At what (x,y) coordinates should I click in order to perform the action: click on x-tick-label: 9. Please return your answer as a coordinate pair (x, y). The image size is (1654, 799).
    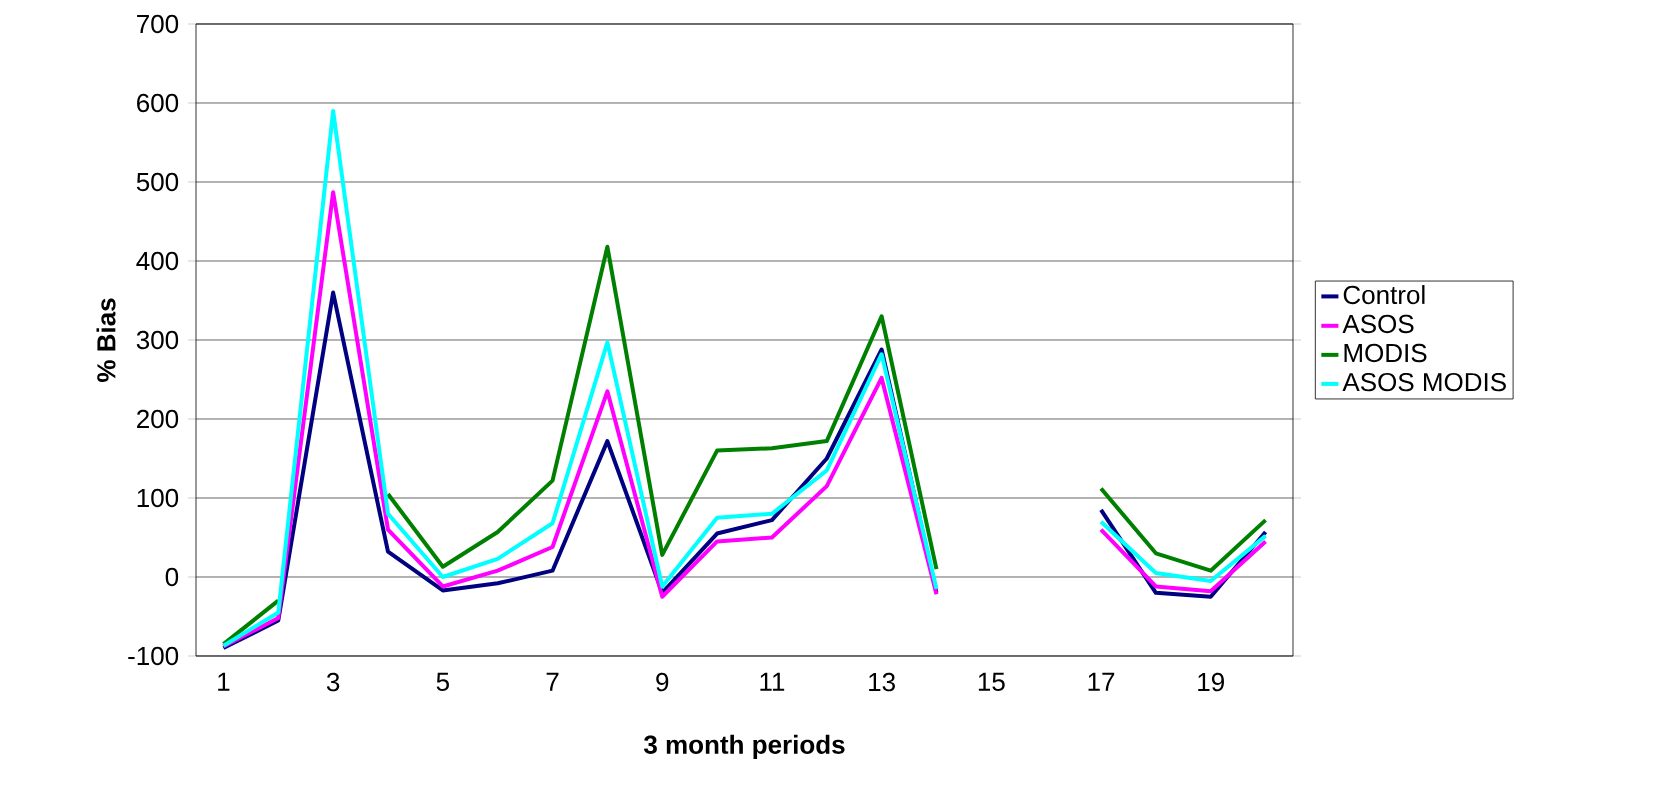
    Looking at the image, I should click on (662, 682).